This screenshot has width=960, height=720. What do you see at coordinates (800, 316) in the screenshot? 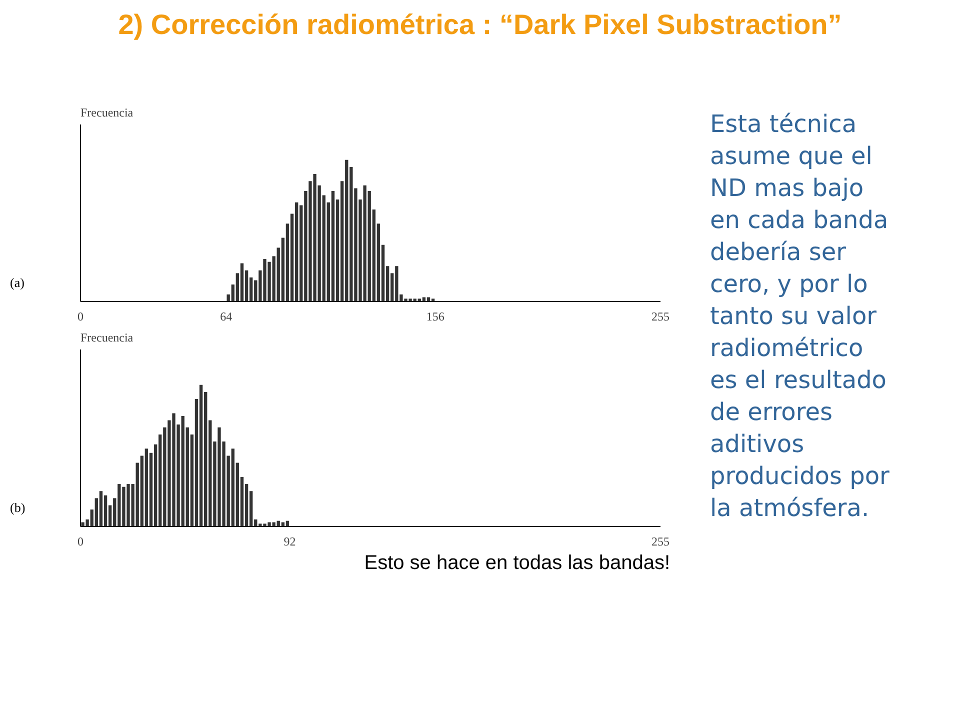
I see `text: Esta técnica asume que el ND mas bajo en cada banda debería ser cero, y por lo tanto su valor radiométrico es el resultado de errores aditivos producidos por la atmósfera.` at bounding box center [800, 316].